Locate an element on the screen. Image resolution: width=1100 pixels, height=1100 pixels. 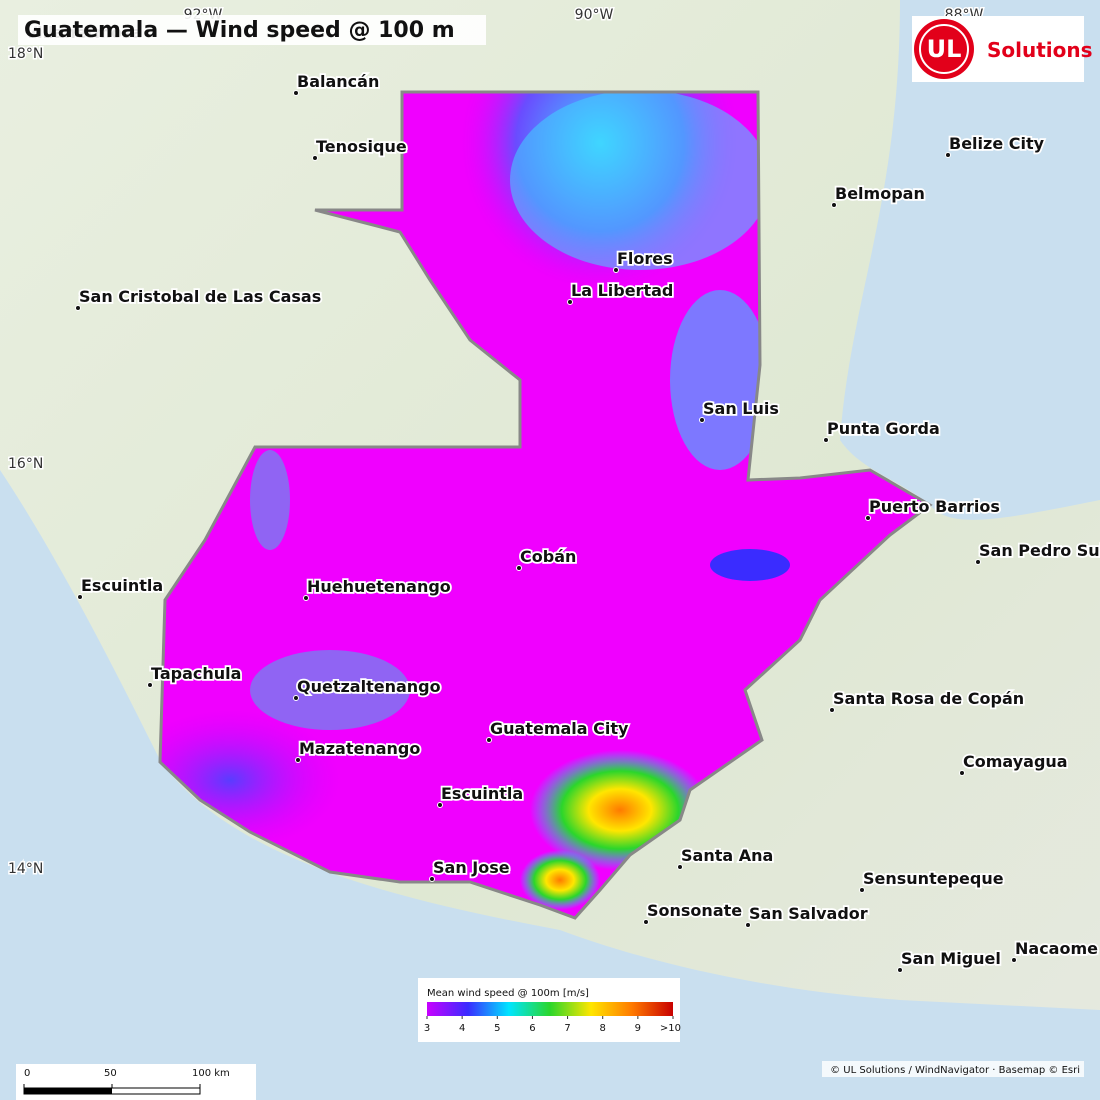
city-label: Flores is located at coordinates (645, 258).